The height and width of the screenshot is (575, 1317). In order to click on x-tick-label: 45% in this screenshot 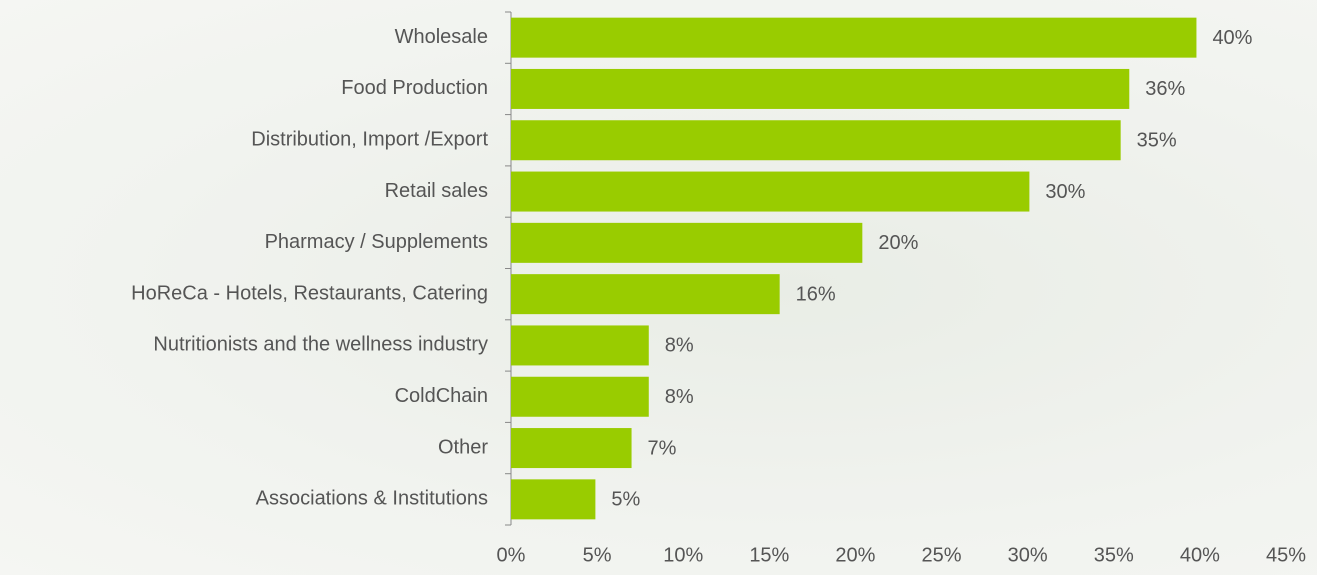, I will do `click(1286, 555)`.